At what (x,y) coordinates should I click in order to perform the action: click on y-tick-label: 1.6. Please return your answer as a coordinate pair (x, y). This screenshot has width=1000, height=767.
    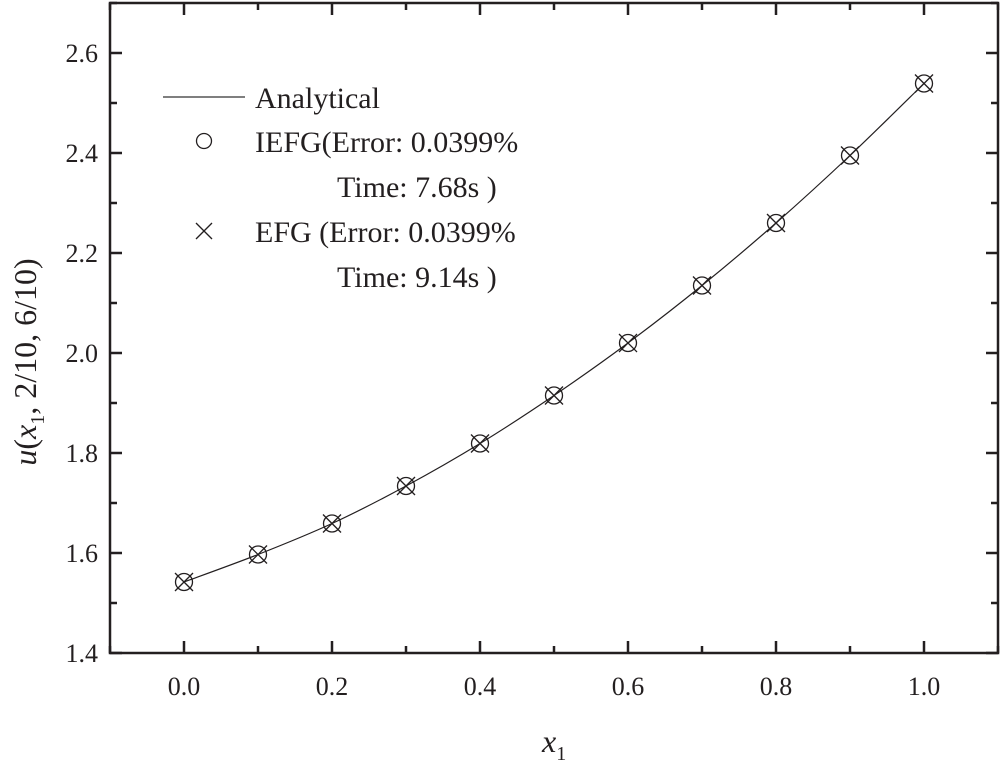
    Looking at the image, I should click on (82, 553).